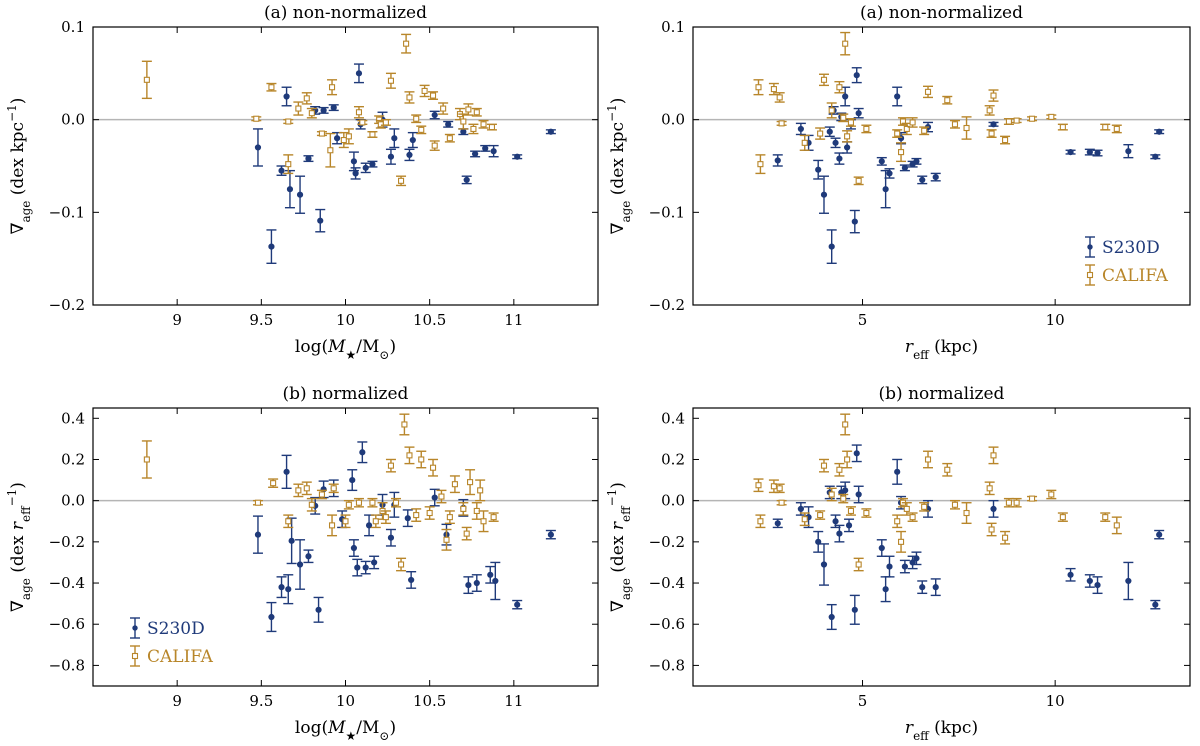 The width and height of the screenshot is (1200, 746). Describe the element at coordinates (513, 701) in the screenshot. I see `x-tick-label: 11` at that location.